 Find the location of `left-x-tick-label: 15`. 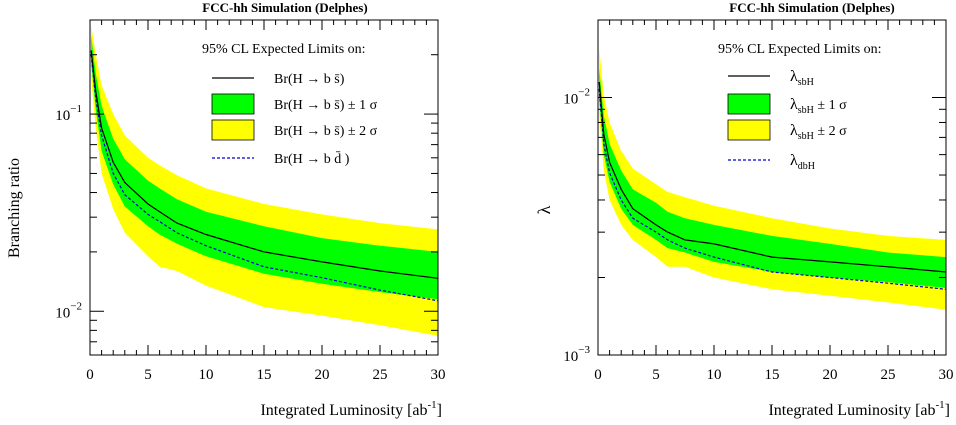

left-x-tick-label: 15 is located at coordinates (264, 375).